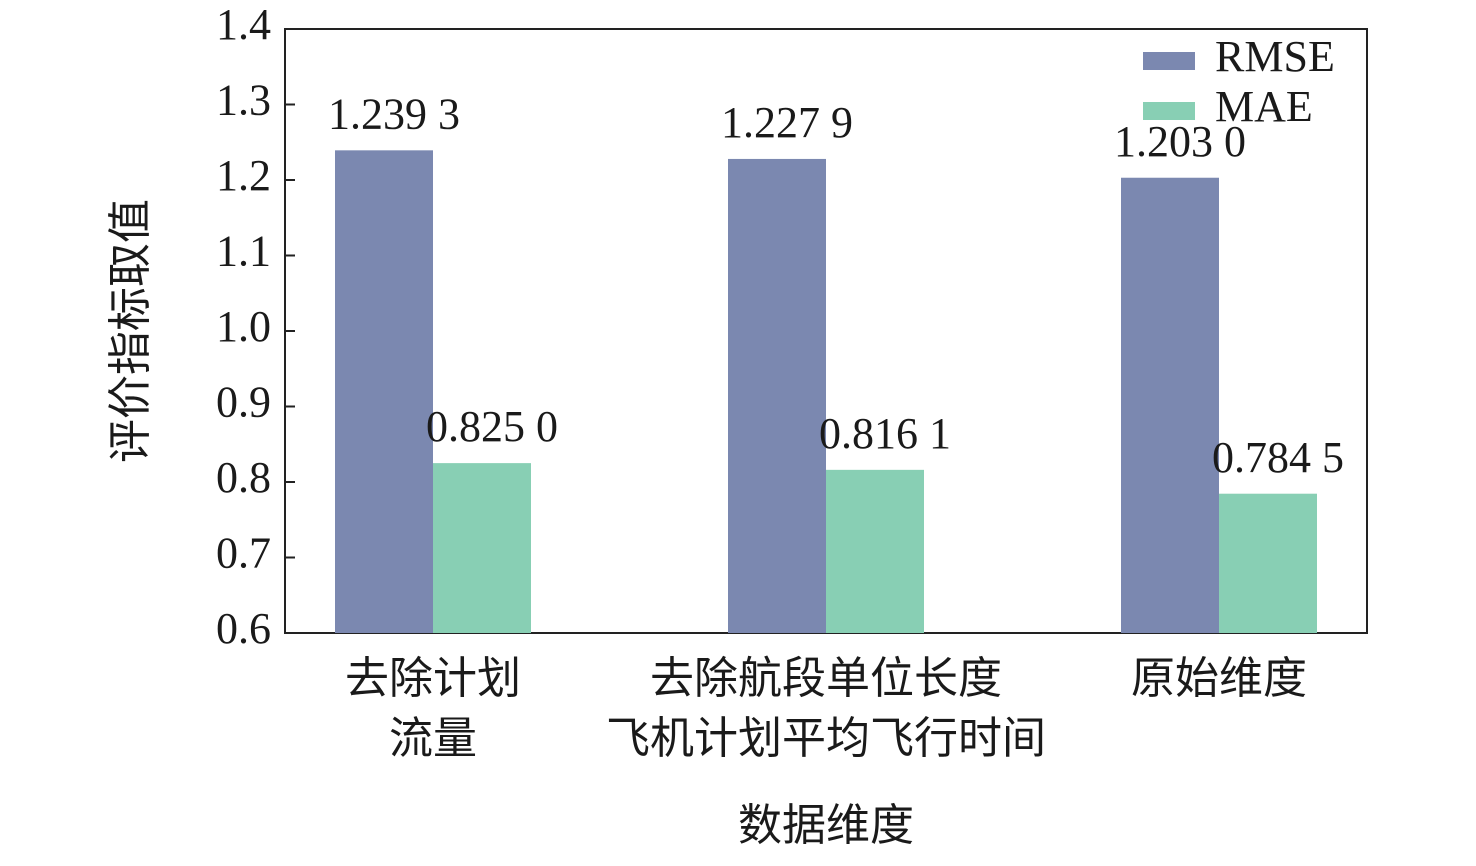 This screenshot has width=1476, height=866. I want to click on y-tick-label: 0.8, so click(243, 477).